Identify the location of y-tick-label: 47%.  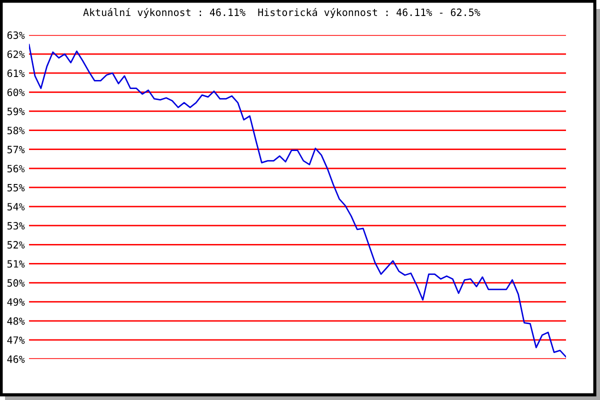
(16, 340).